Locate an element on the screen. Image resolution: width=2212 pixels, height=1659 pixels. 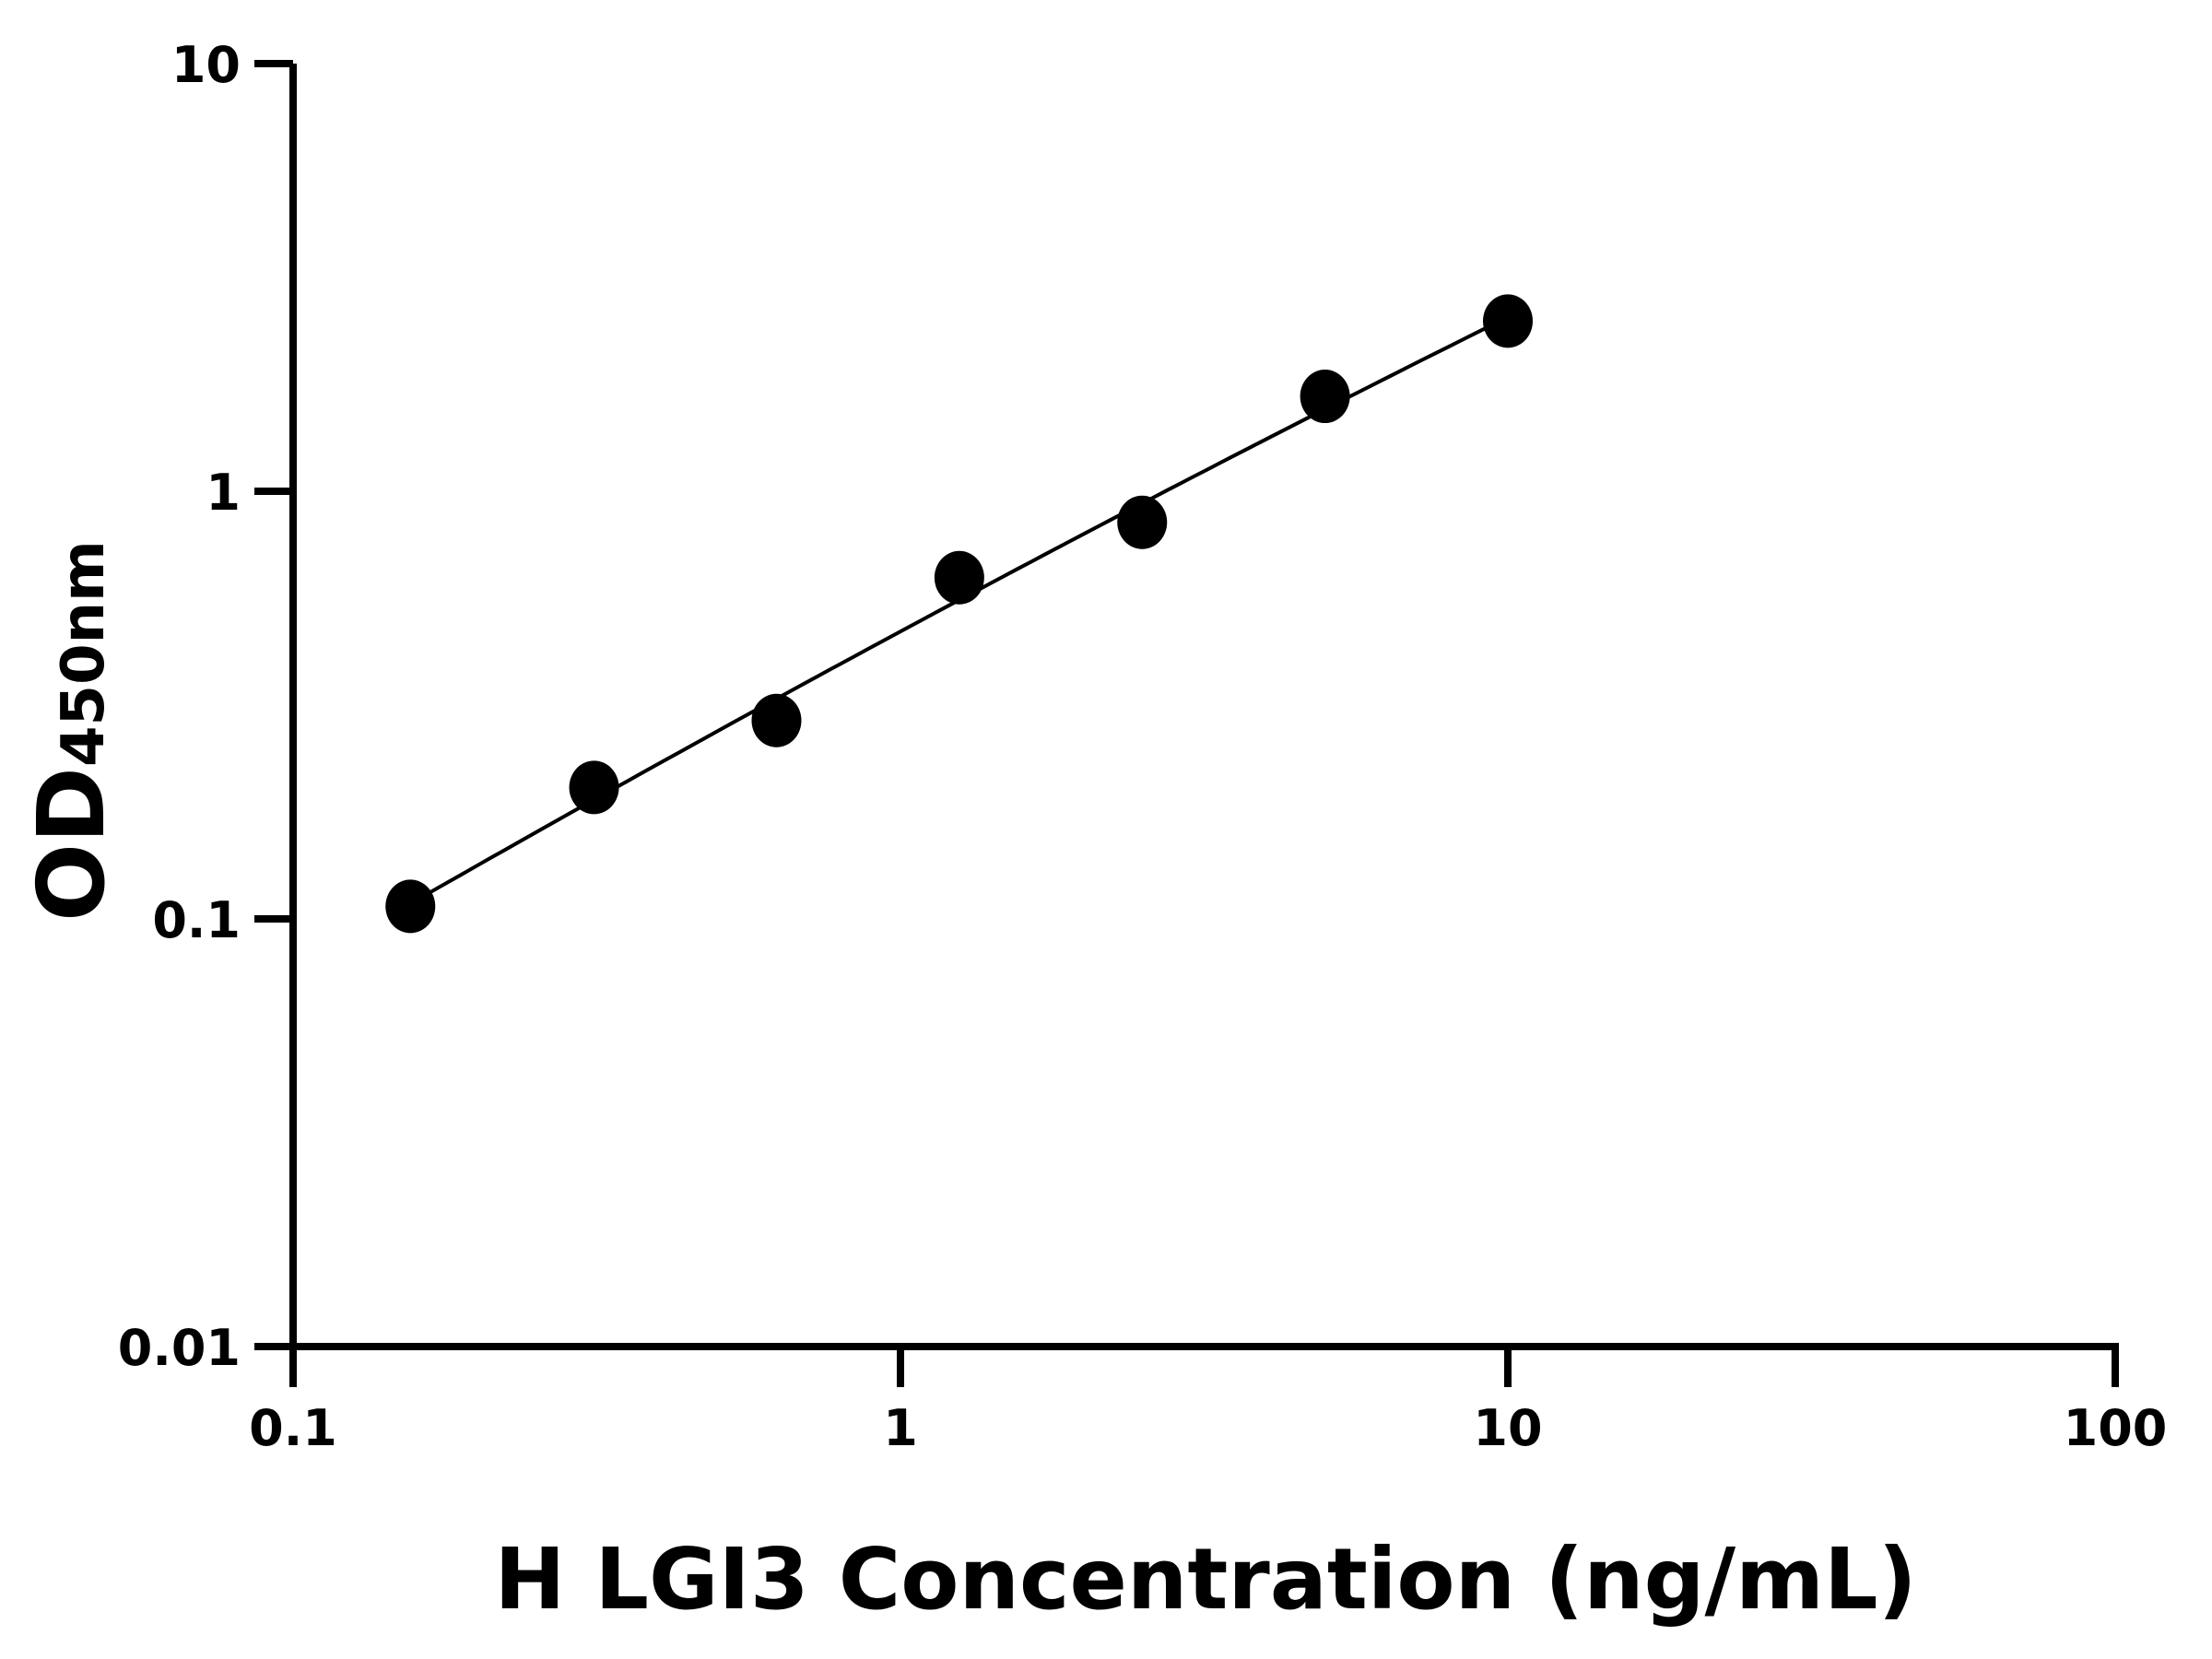
y-tick-label: 0.1 is located at coordinates (196, 920).